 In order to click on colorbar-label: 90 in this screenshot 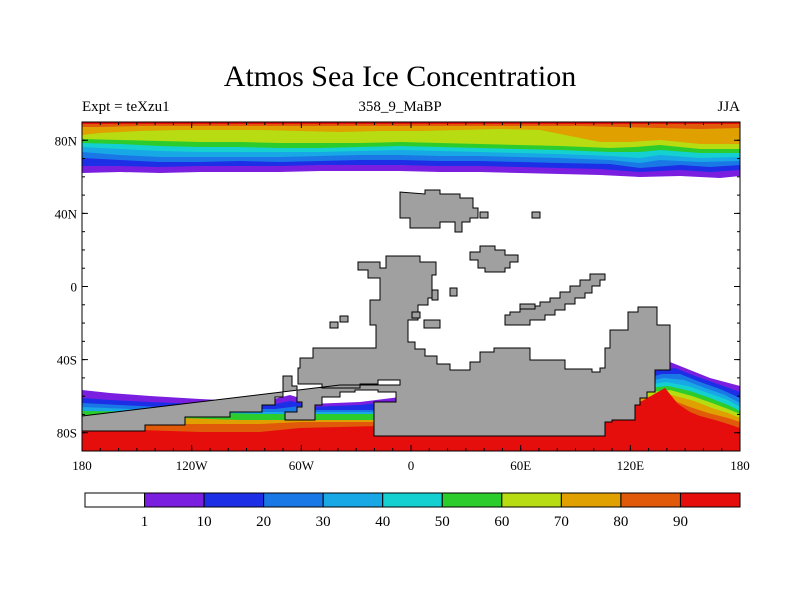, I will do `click(680, 522)`.